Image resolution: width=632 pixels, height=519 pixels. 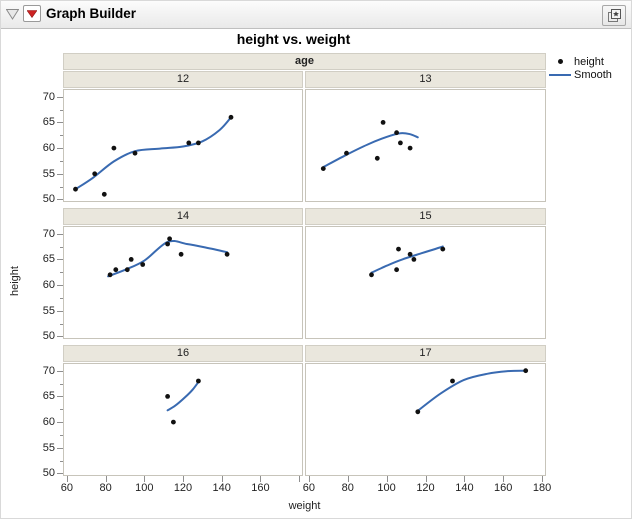 I want to click on x-tick-label: 120, so click(x=425, y=488).